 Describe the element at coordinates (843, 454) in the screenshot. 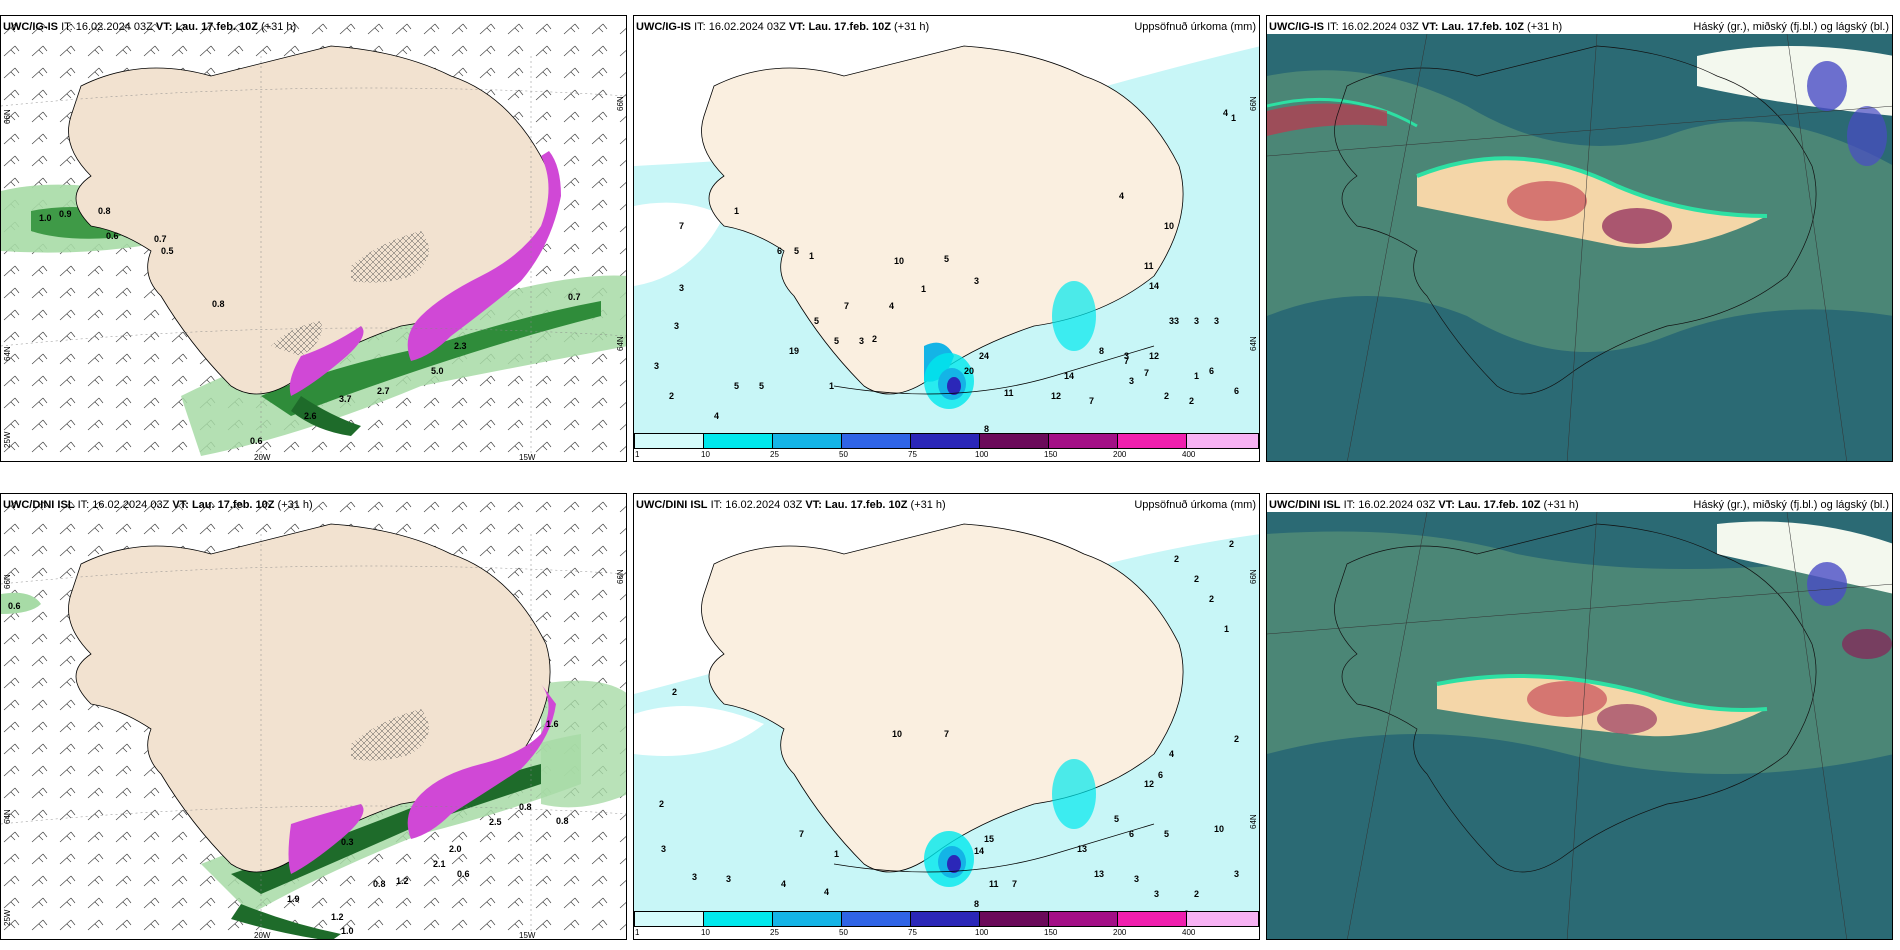

I see `colorbar-tick: 50` at that location.